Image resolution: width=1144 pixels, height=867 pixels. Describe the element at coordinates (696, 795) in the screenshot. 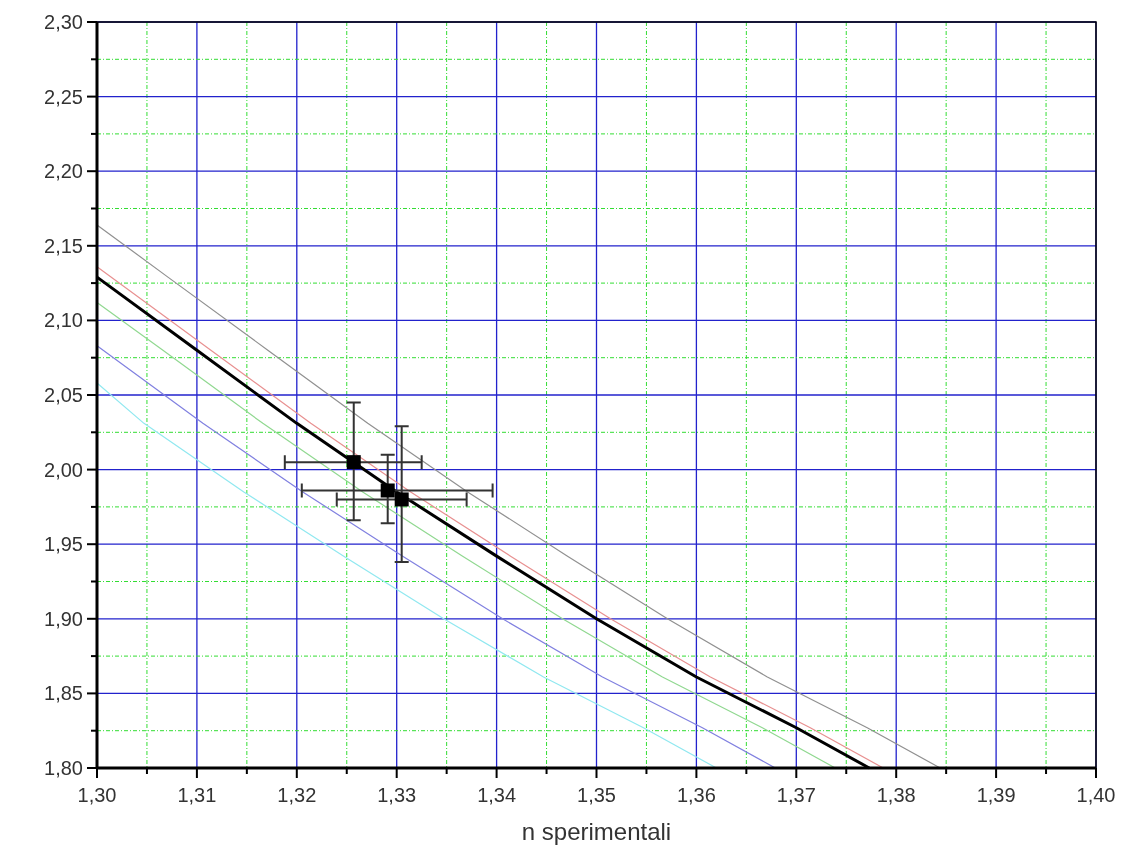

I see `x-tick-label: 1,36` at that location.